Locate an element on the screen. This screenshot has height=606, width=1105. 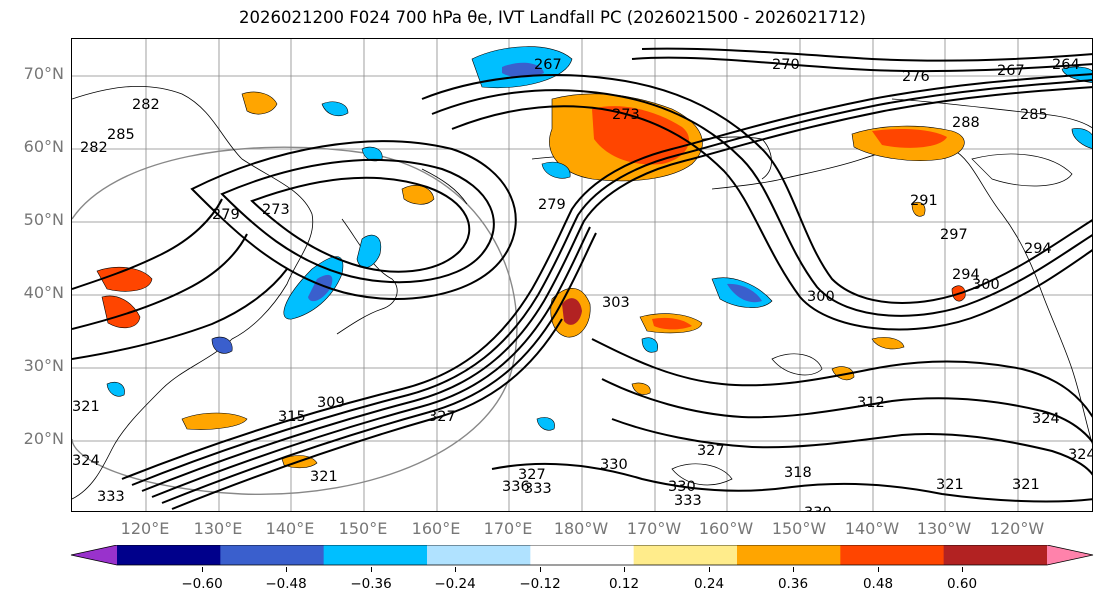
lon-label-170w: 170°W is located at coordinates (654, 528).